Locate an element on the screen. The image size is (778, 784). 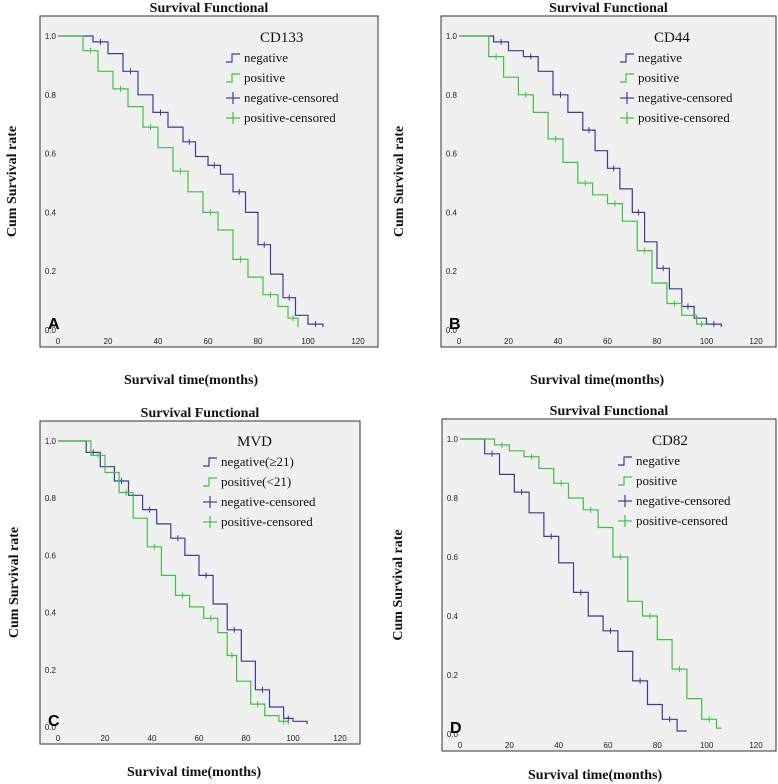
legend-title: CD133 is located at coordinates (281, 38).